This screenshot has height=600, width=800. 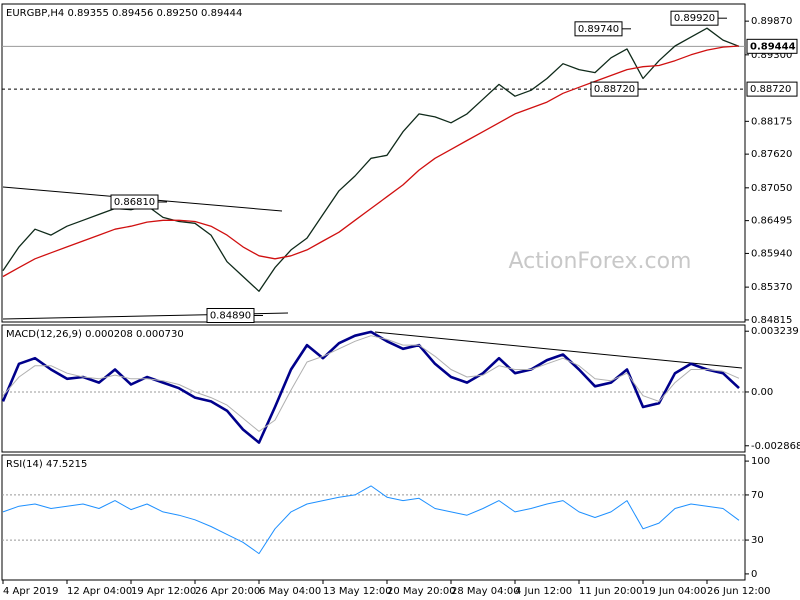 What do you see at coordinates (754, 574) in the screenshot?
I see `y-tick-label: 0` at bounding box center [754, 574].